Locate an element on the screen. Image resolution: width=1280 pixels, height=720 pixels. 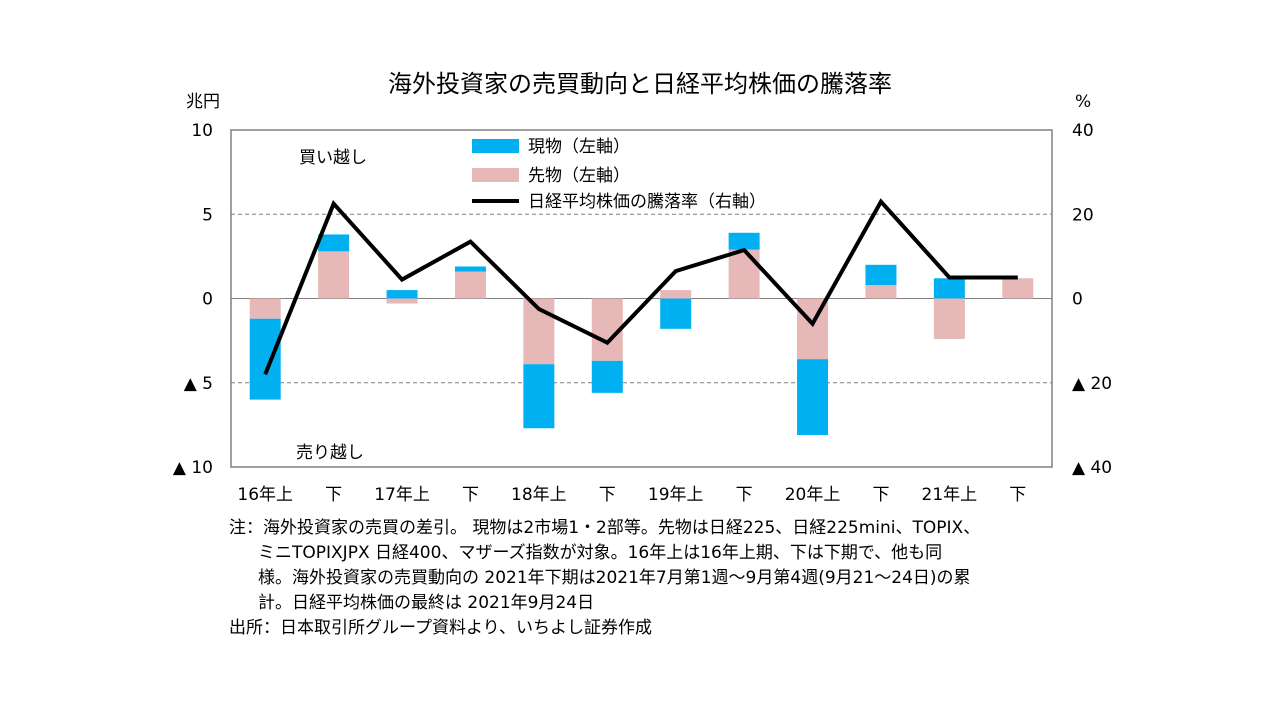
x-tick-label: 20年上 is located at coordinates (813, 495).